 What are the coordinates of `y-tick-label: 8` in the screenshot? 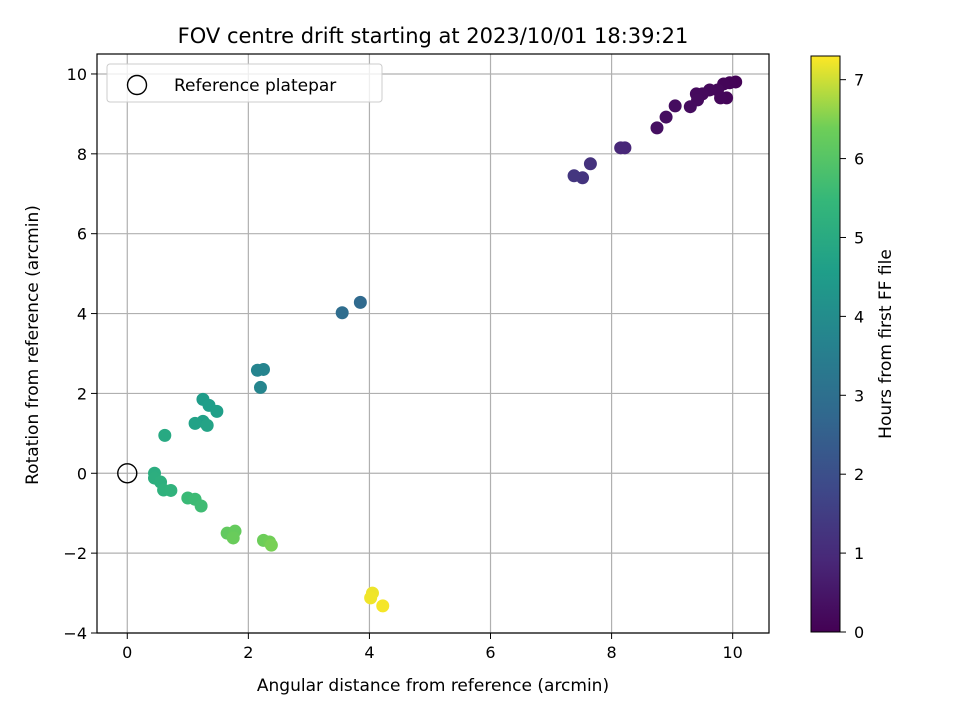 It's located at (82, 154).